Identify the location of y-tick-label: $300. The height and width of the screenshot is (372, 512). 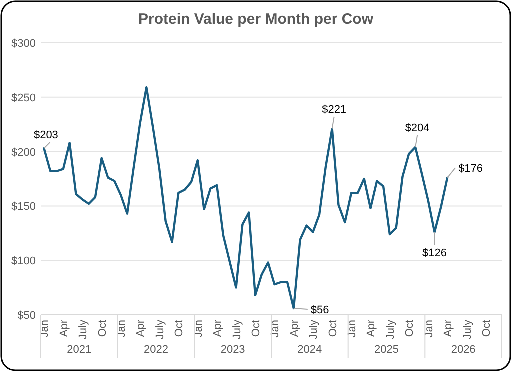
(24, 44).